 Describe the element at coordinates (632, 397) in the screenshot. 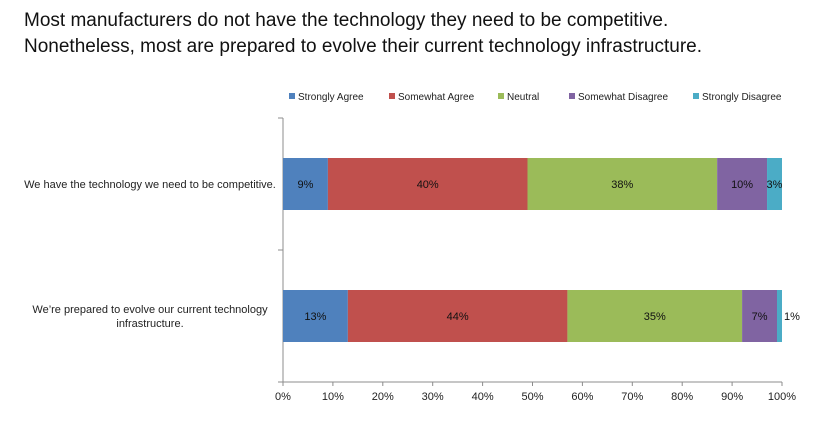

I see `x-tick-label-7: 70%` at that location.